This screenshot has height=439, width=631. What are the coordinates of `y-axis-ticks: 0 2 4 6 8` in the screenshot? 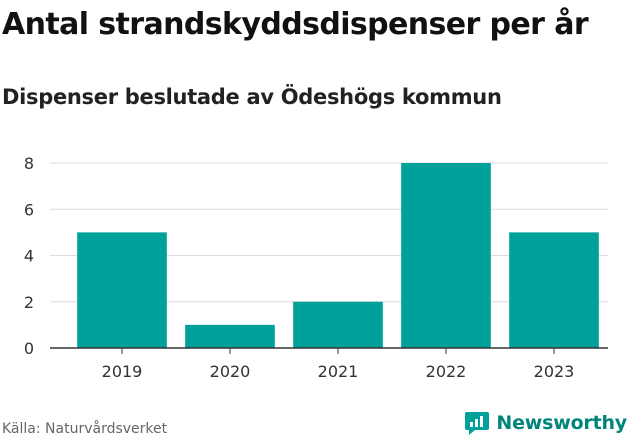 It's located at (29, 256).